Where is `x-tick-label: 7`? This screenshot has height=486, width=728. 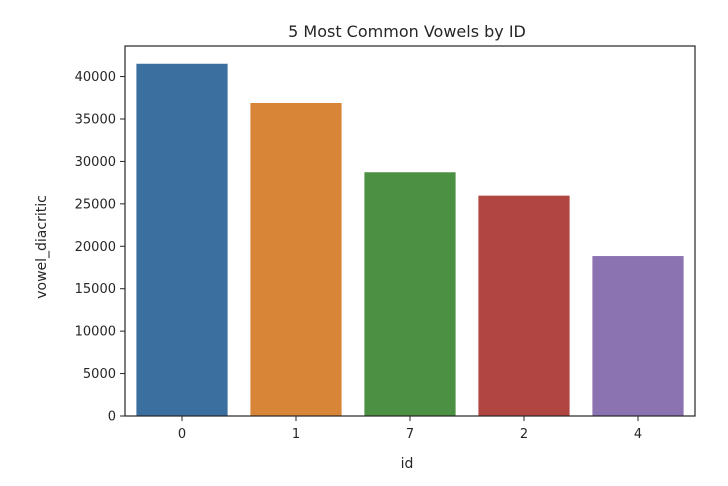 x-tick-label: 7 is located at coordinates (410, 434).